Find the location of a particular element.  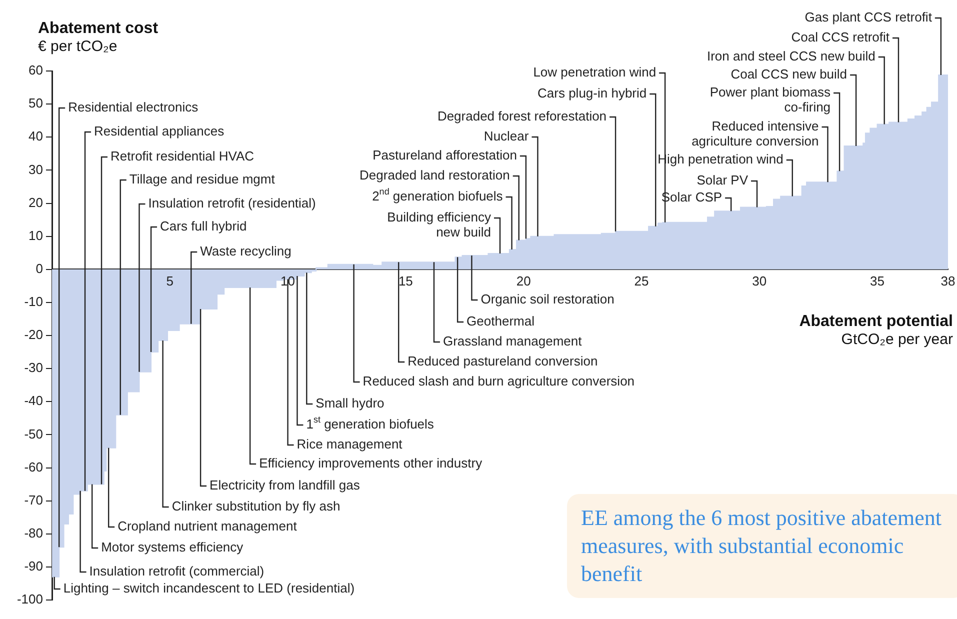

annotation: Building efficiency new build is located at coordinates (439, 225).